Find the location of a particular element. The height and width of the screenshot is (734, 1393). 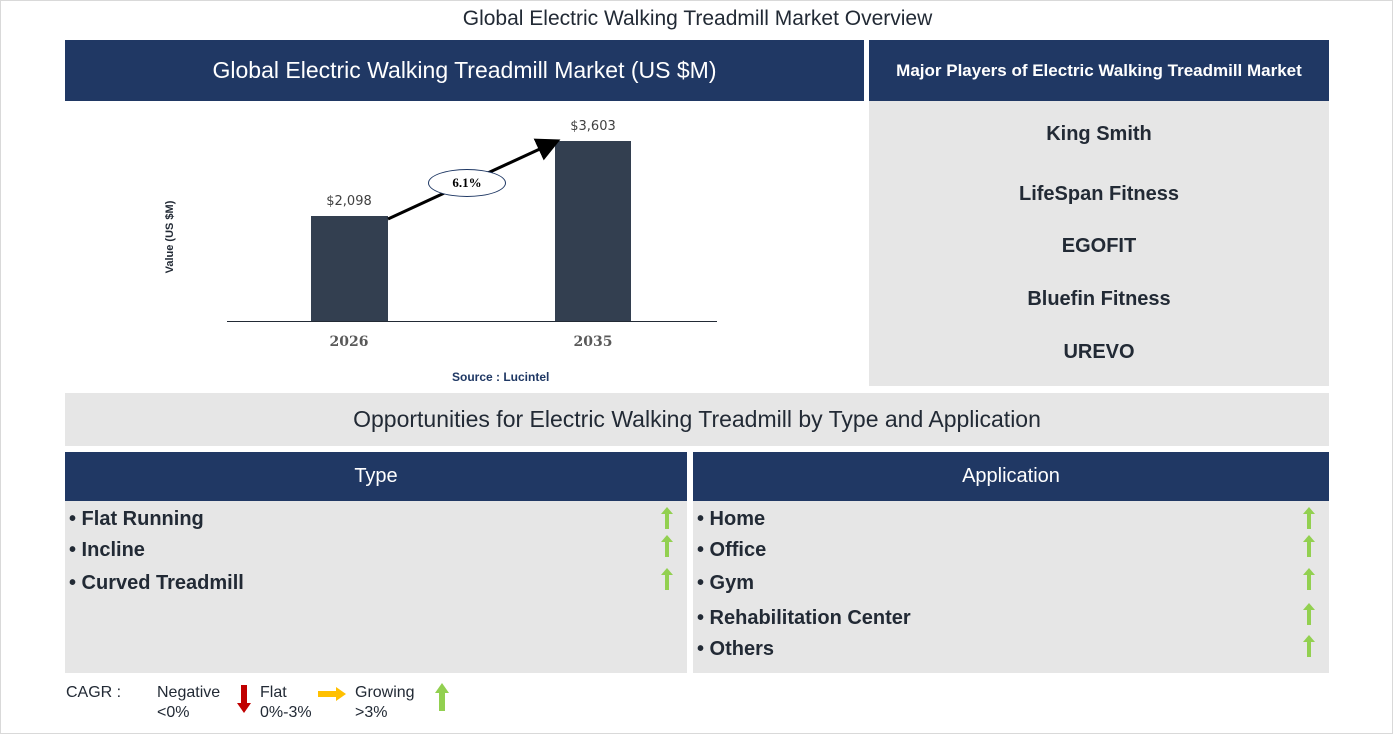

legend-negative-label: Negative is located at coordinates (189, 692).